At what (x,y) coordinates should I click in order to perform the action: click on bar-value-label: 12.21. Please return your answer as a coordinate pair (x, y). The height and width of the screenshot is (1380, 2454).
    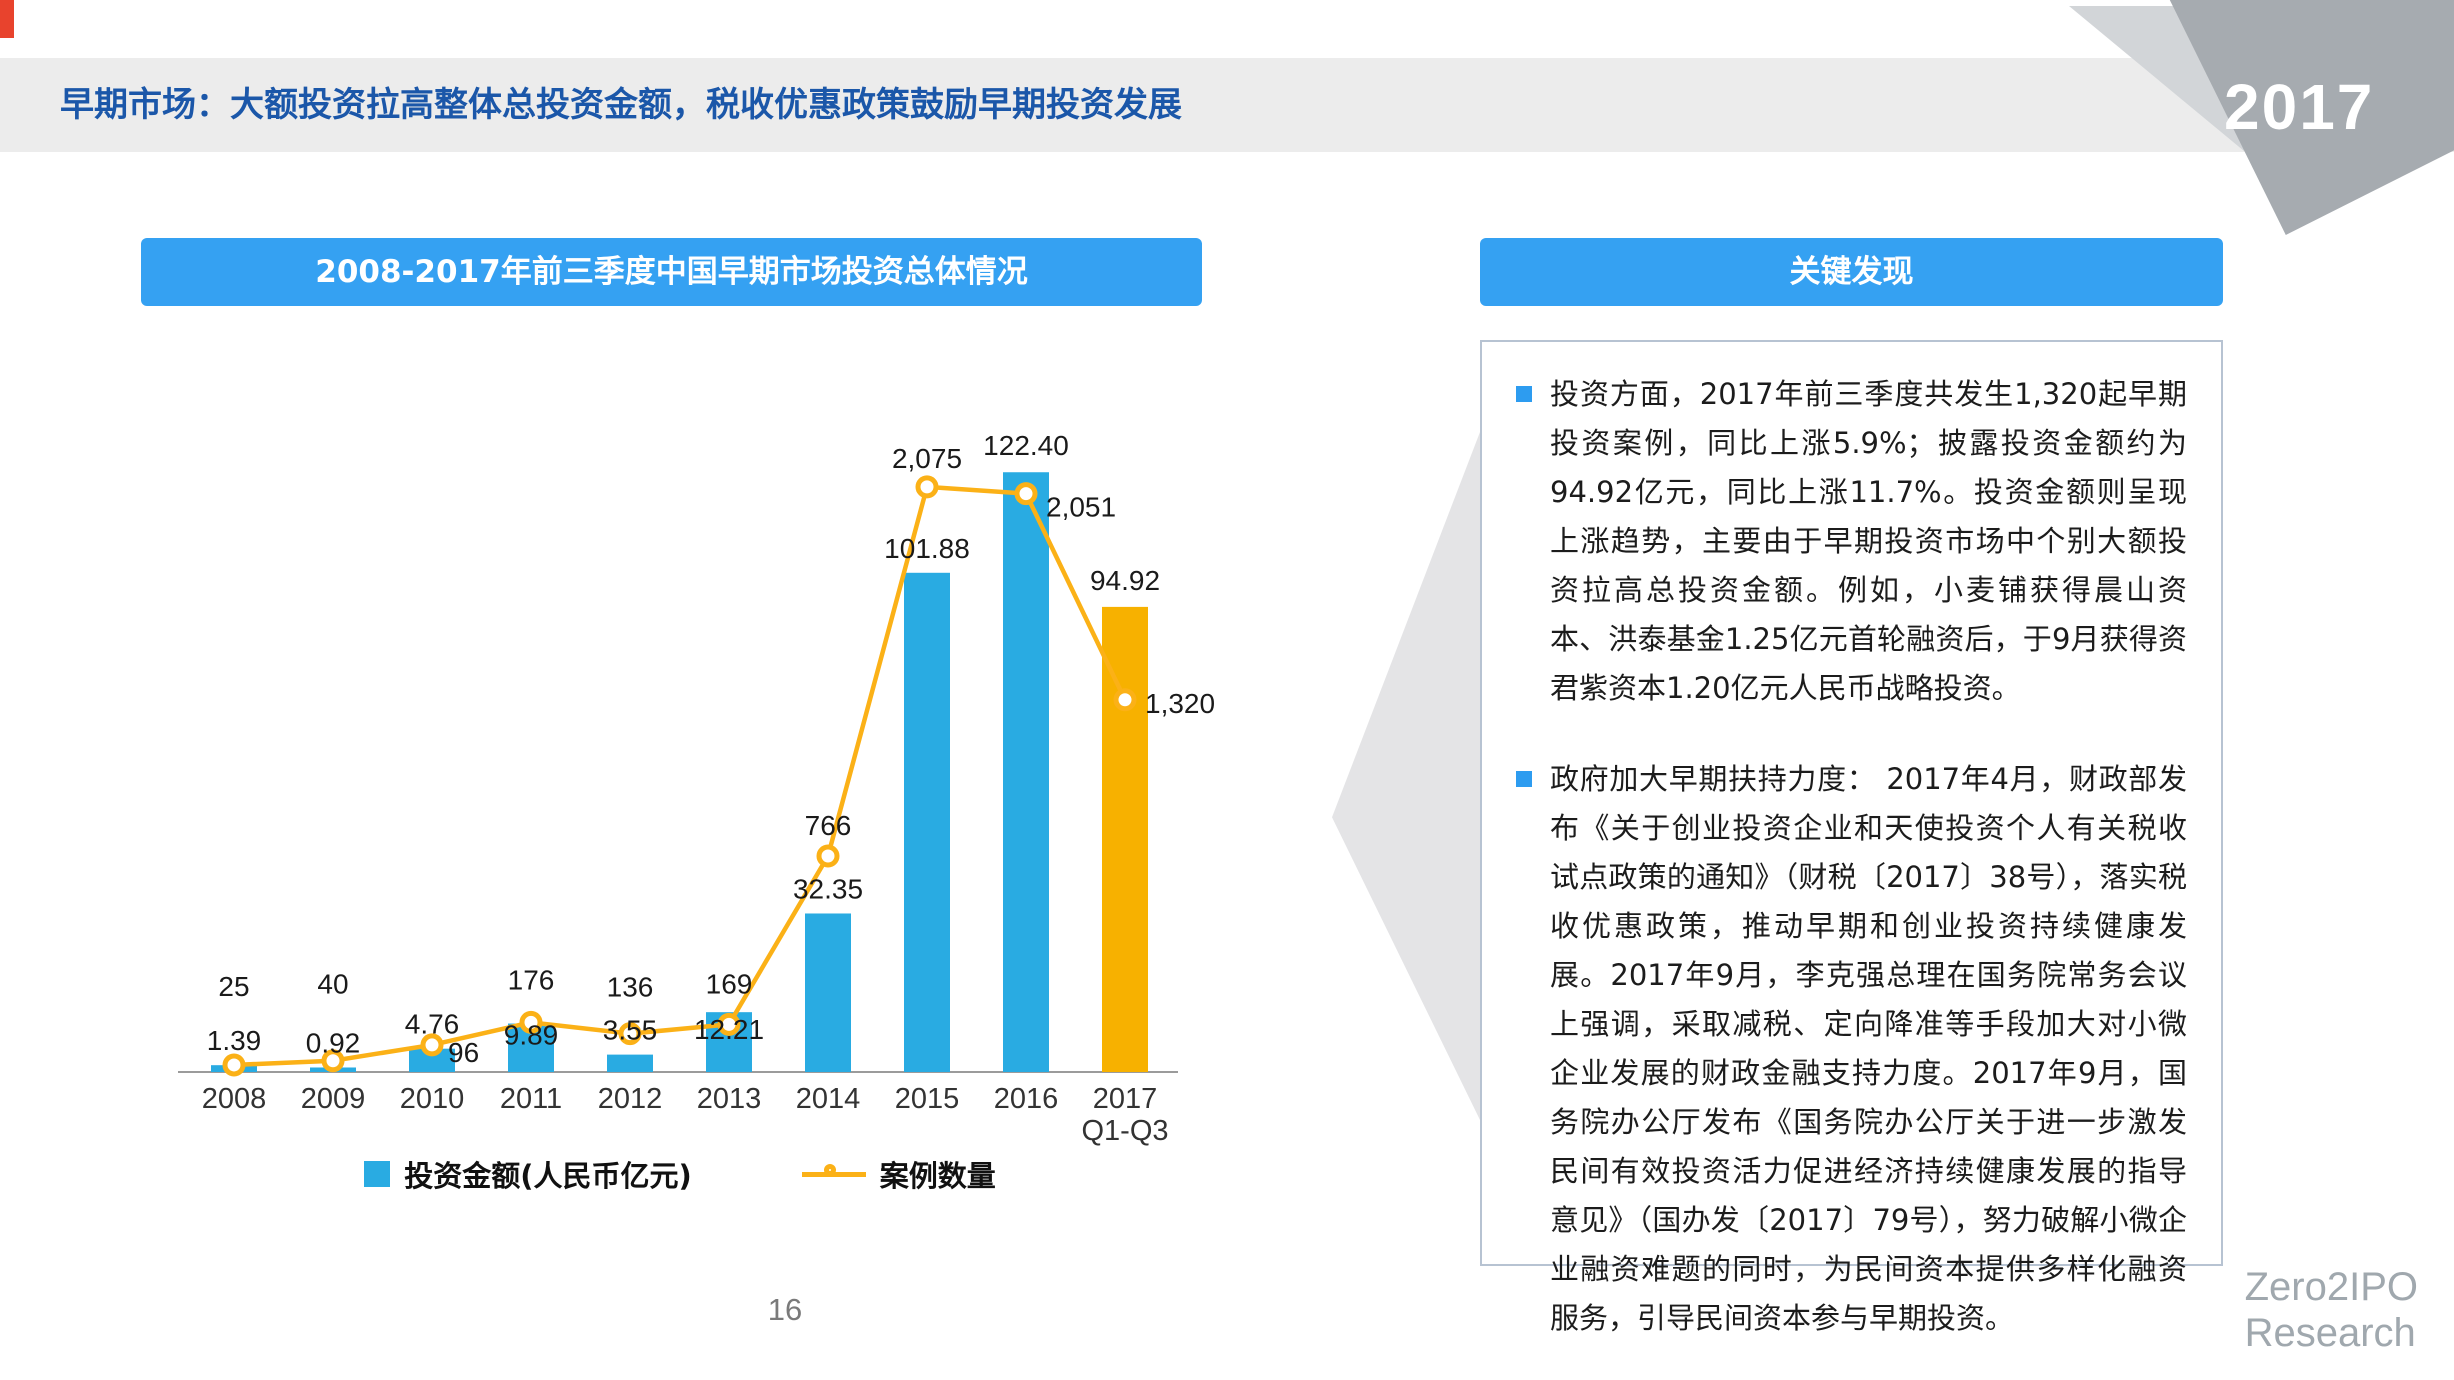
    Looking at the image, I should click on (729, 1029).